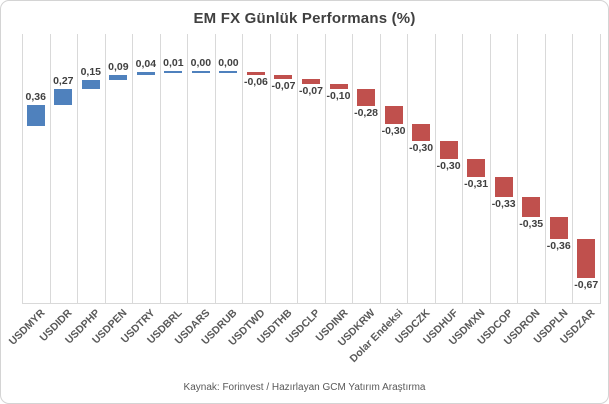 This screenshot has width=609, height=404. What do you see at coordinates (393, 114) in the screenshot?
I see `waterfall-bar-Dolar Endeksi` at bounding box center [393, 114].